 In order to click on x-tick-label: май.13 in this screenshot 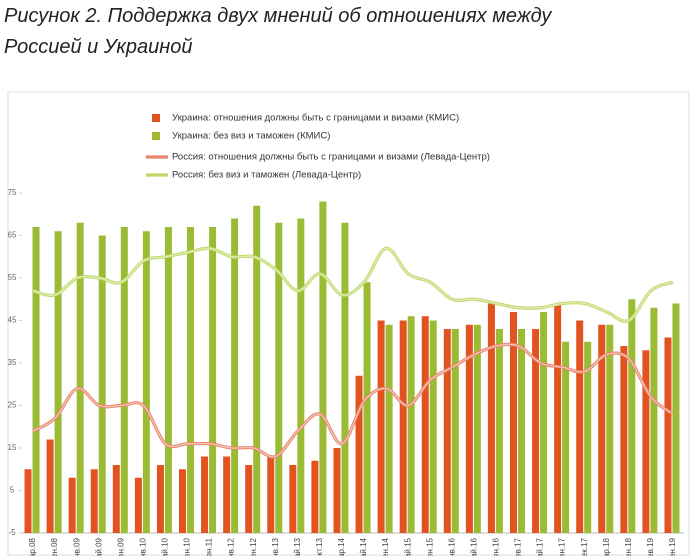, I will do `click(297, 546)`.